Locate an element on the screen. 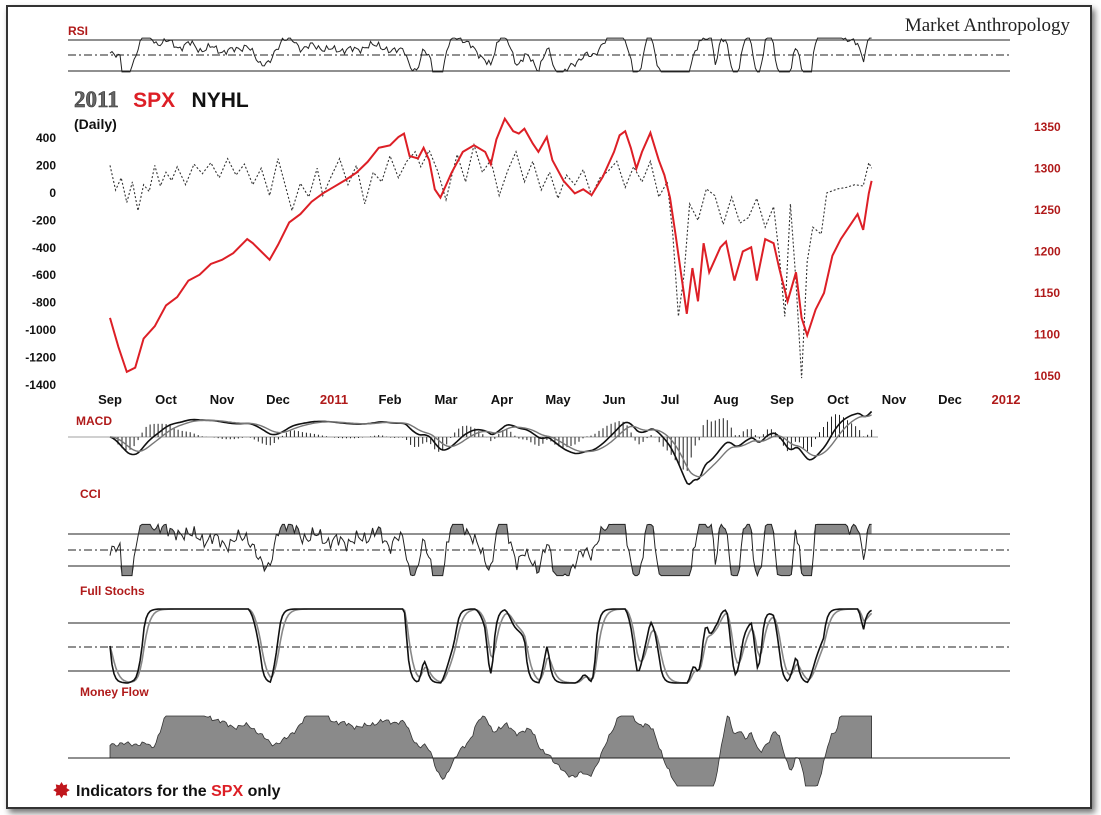  x-tick-label: Aug is located at coordinates (725, 399).